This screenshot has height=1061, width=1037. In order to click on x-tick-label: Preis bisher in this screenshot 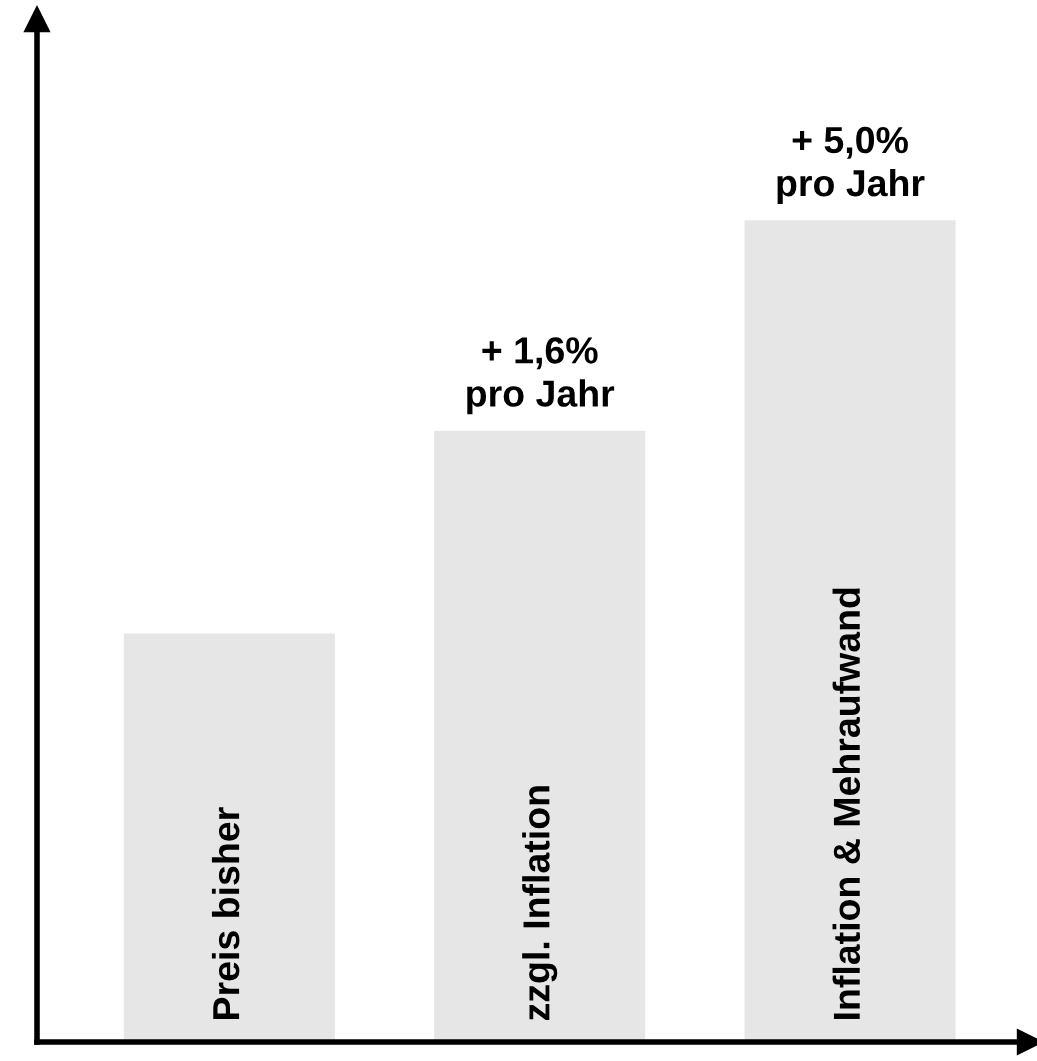, I will do `click(225, 913)`.